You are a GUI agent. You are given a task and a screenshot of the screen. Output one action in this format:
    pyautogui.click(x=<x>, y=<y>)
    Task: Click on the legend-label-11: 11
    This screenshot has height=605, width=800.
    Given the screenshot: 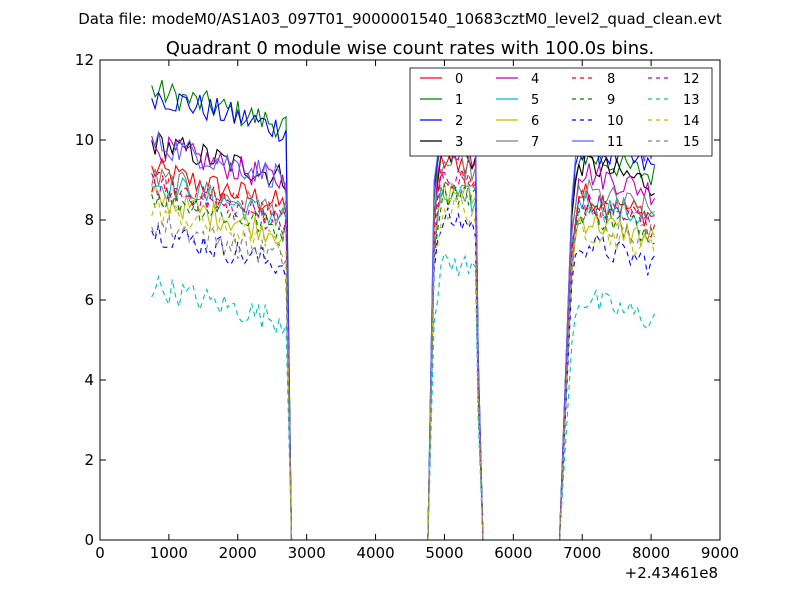 What is the action you would take?
    pyautogui.click(x=615, y=142)
    